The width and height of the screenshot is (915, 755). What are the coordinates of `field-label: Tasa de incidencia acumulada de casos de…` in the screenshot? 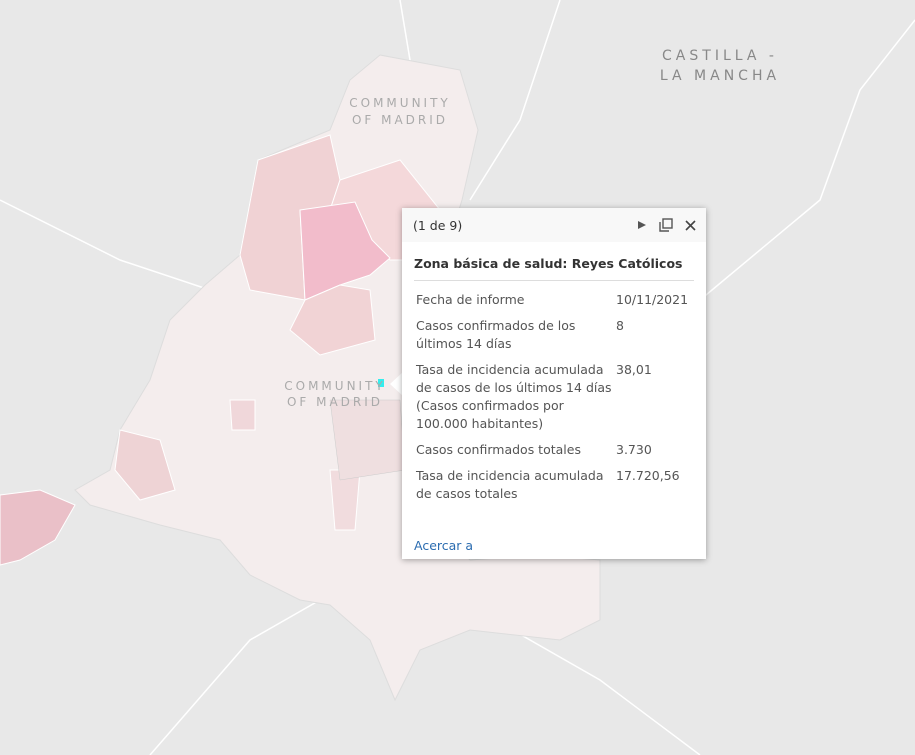 It's located at (514, 396).